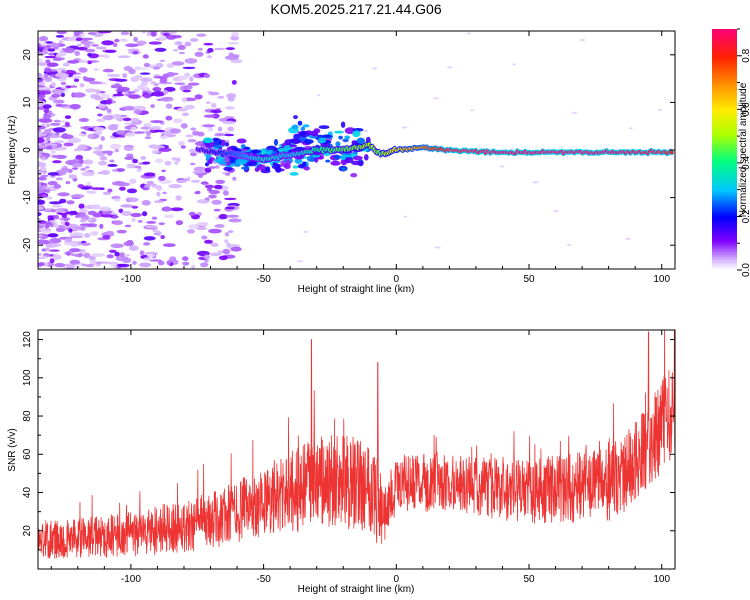  What do you see at coordinates (12, 150) in the screenshot?
I see `spectrogram-ylabel: Frequency (Hz)` at bounding box center [12, 150].